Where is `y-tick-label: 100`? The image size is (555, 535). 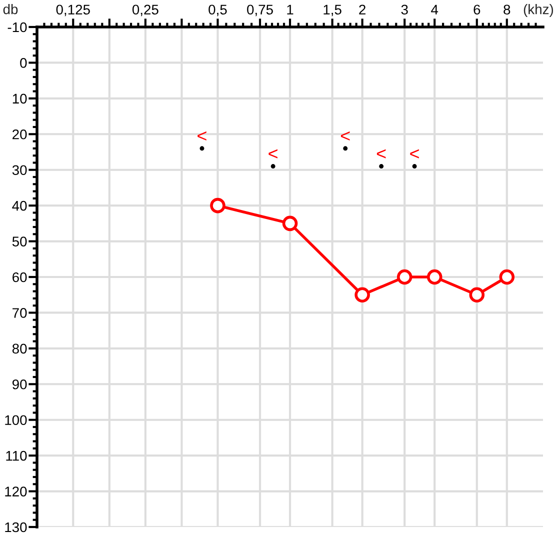 y-tick-label: 100 is located at coordinates (16, 420).